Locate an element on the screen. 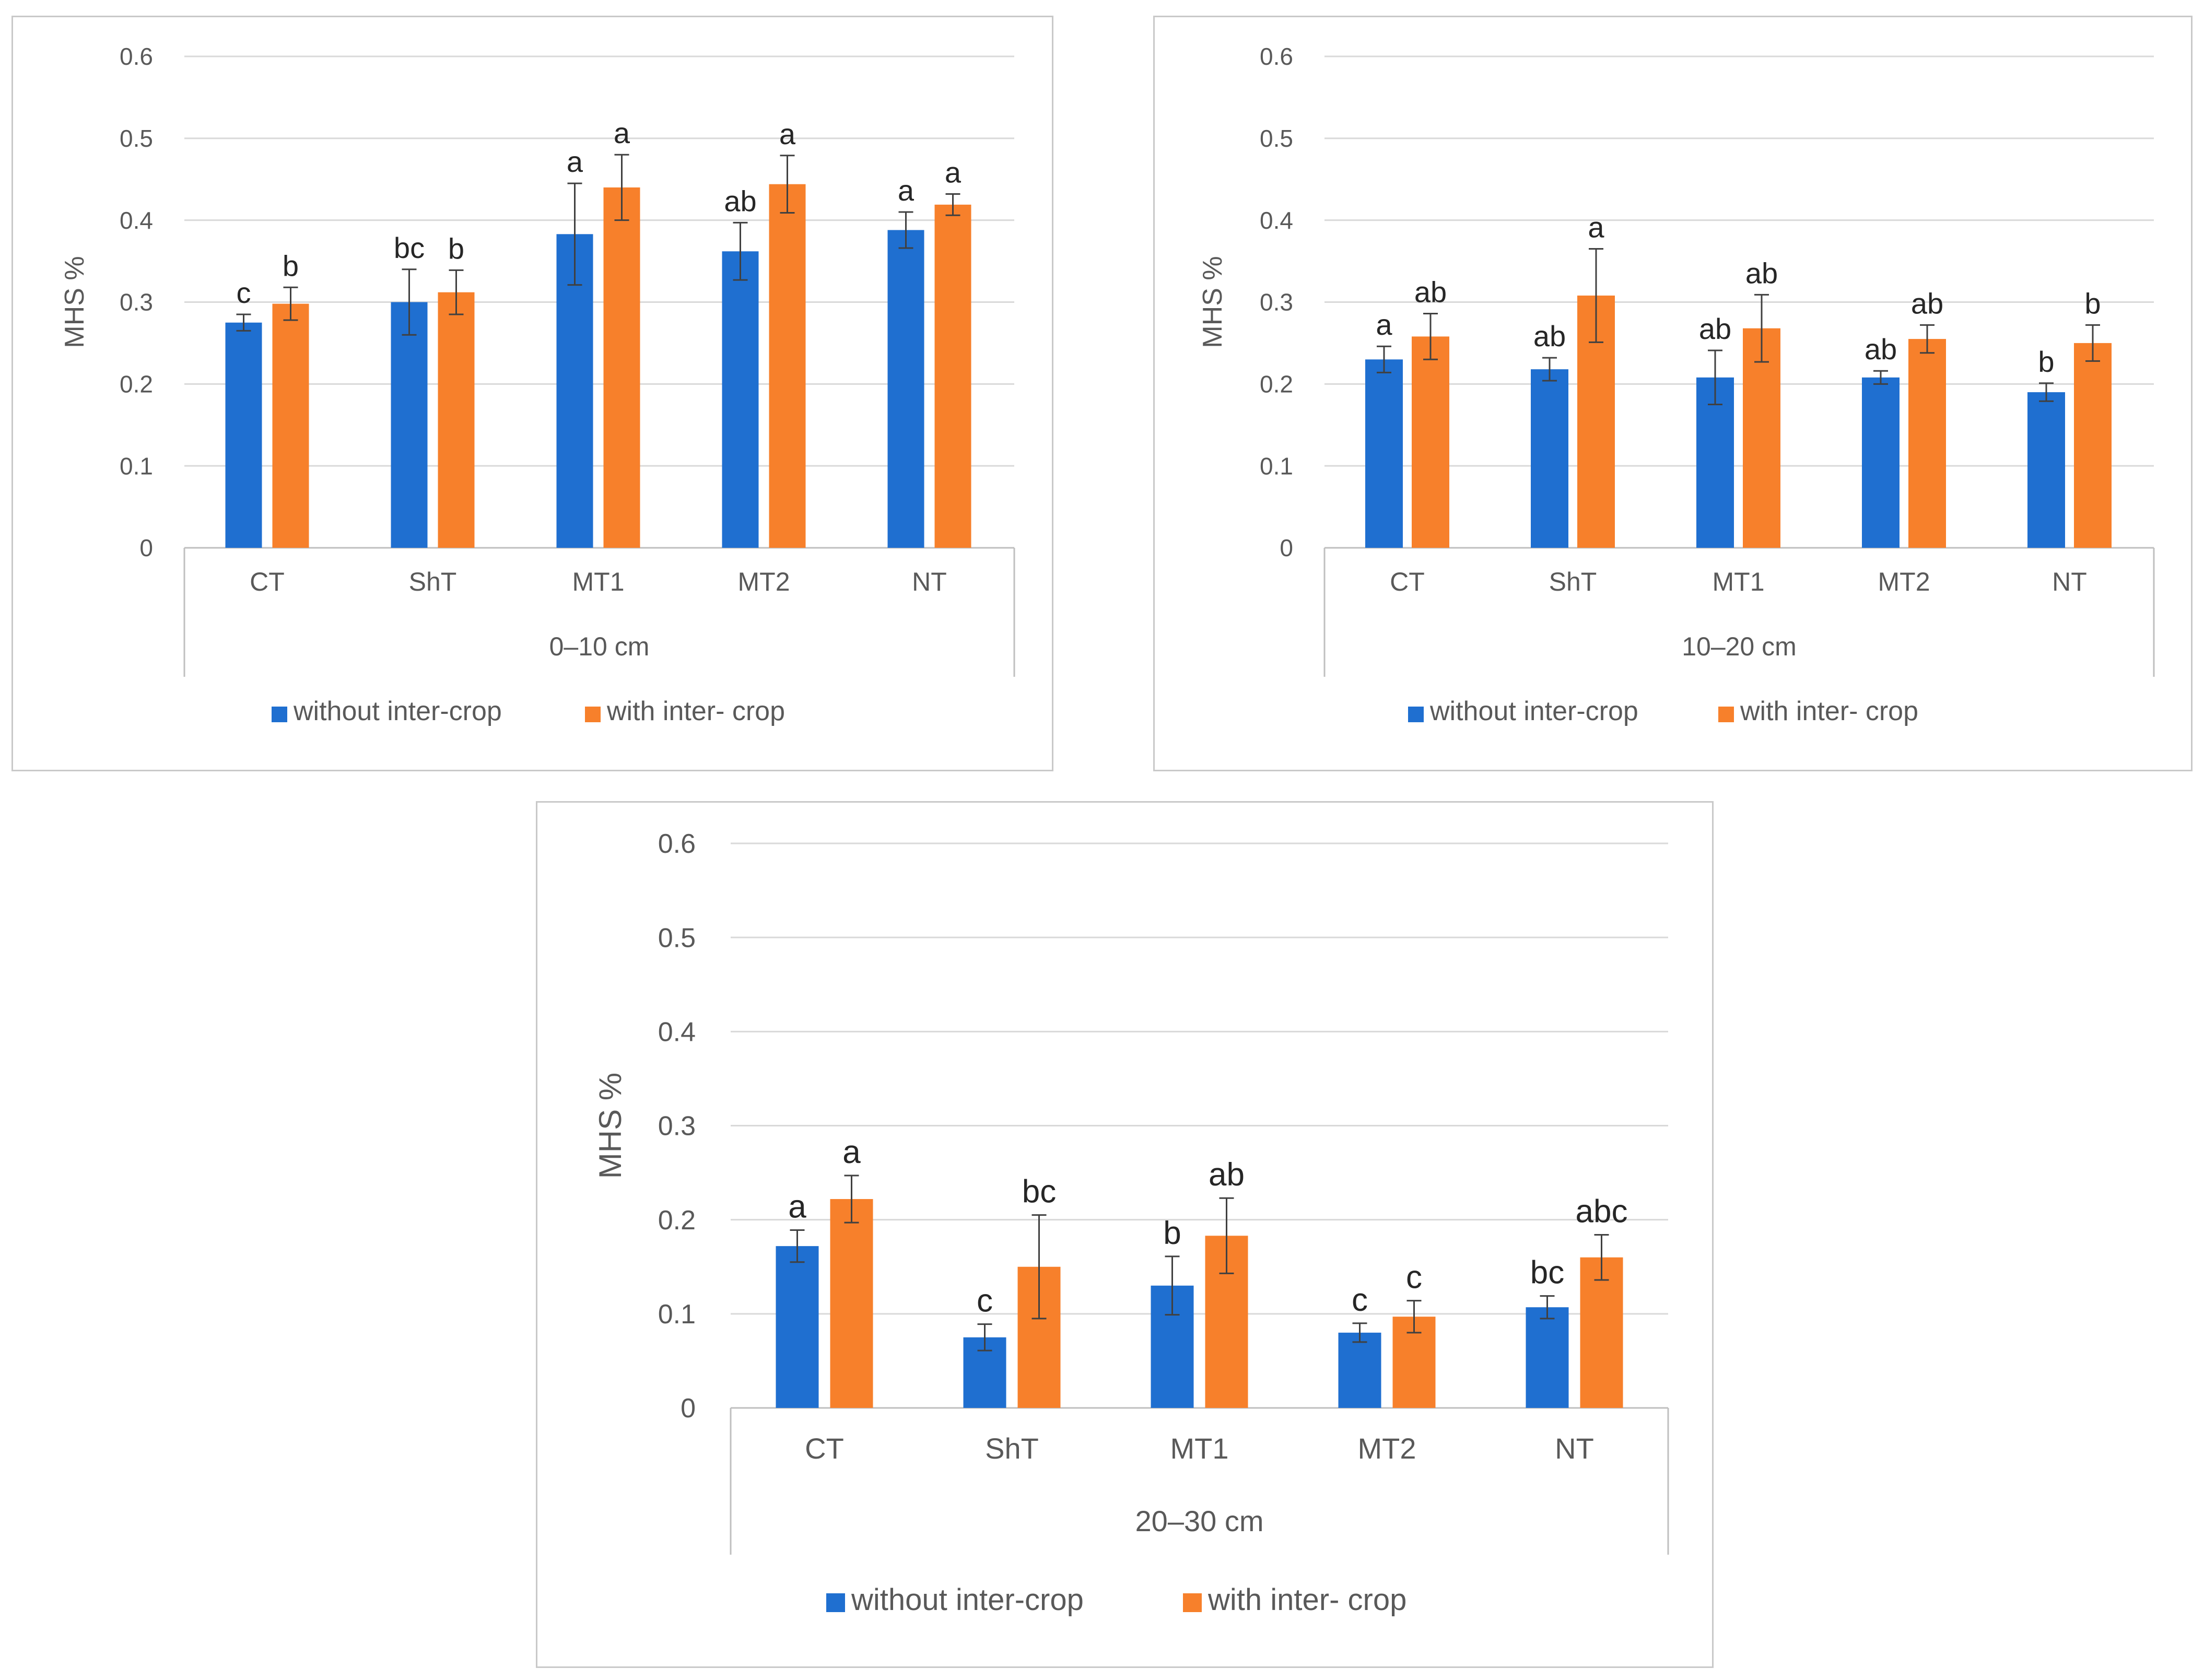 Image resolution: width=2204 pixels, height=1680 pixels. significance-letter: abc is located at coordinates (1602, 1211).